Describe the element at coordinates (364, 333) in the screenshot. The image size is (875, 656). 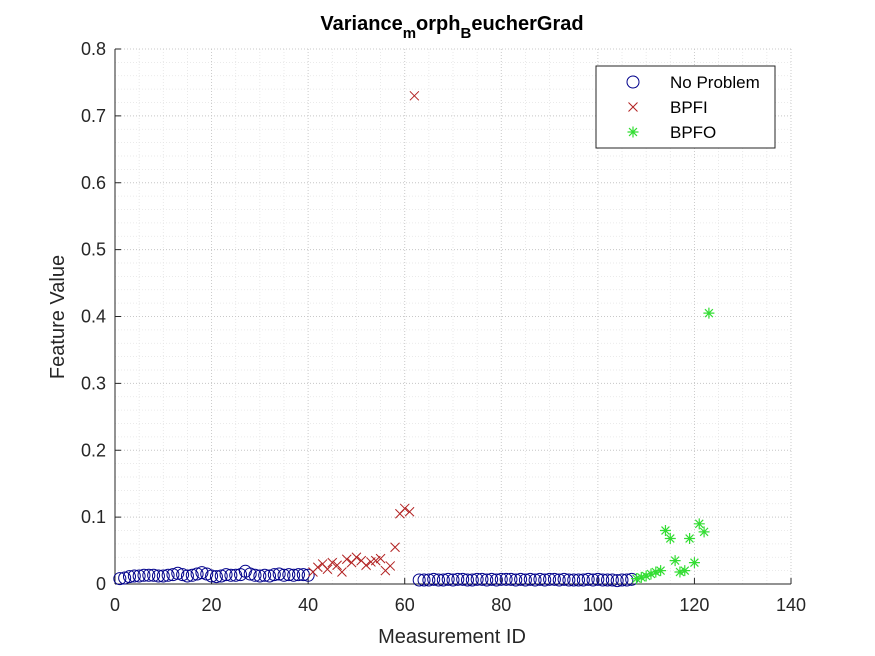
I see `series-bpfi` at that location.